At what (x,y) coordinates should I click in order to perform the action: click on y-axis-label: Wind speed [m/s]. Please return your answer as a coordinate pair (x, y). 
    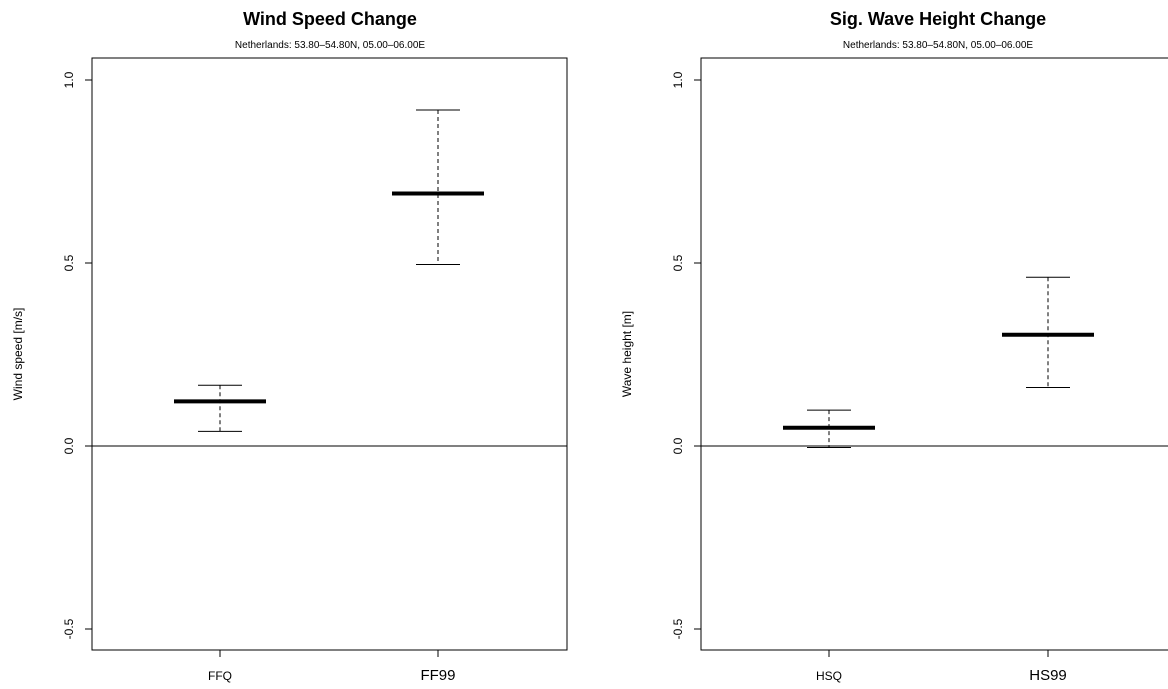
    Looking at the image, I should click on (18, 354).